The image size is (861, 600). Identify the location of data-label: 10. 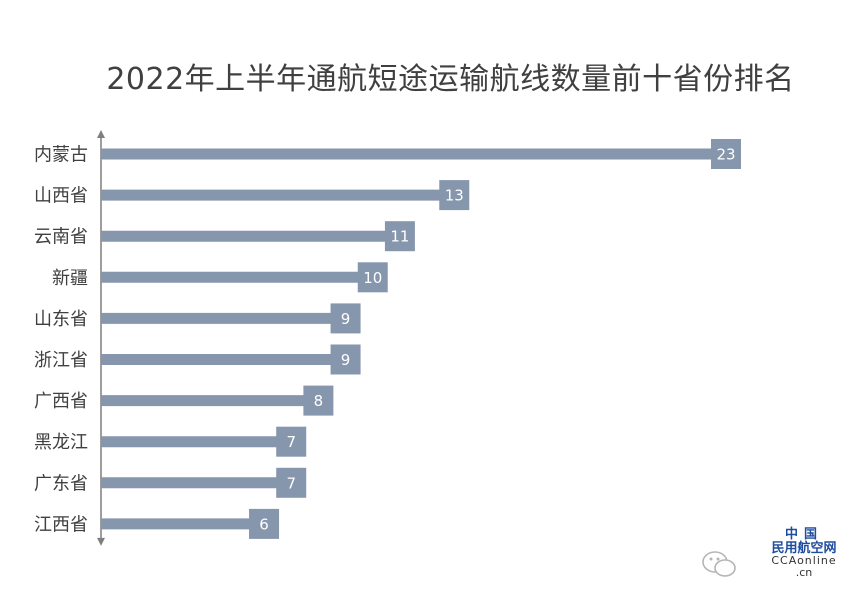
(372, 278).